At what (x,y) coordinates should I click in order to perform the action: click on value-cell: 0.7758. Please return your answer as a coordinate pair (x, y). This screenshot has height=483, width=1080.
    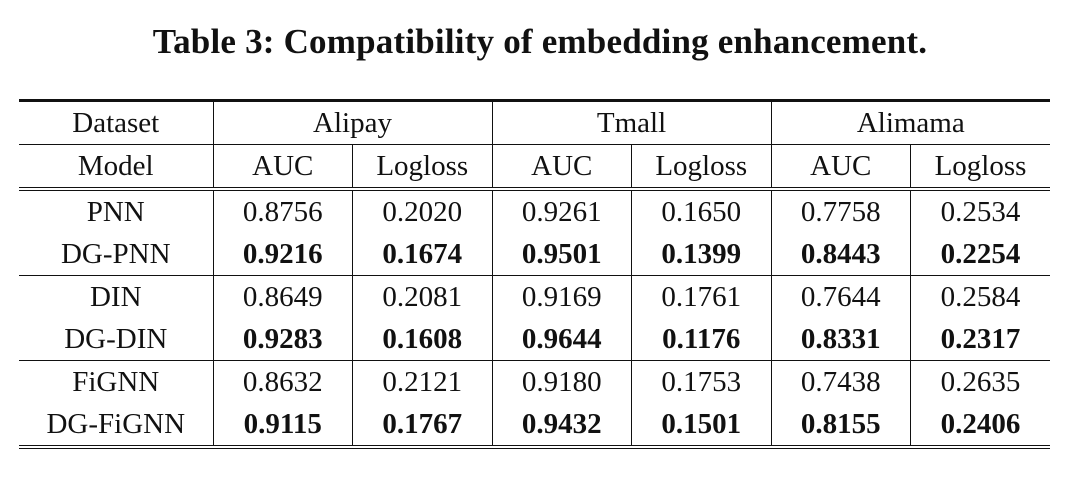
    Looking at the image, I should click on (840, 210).